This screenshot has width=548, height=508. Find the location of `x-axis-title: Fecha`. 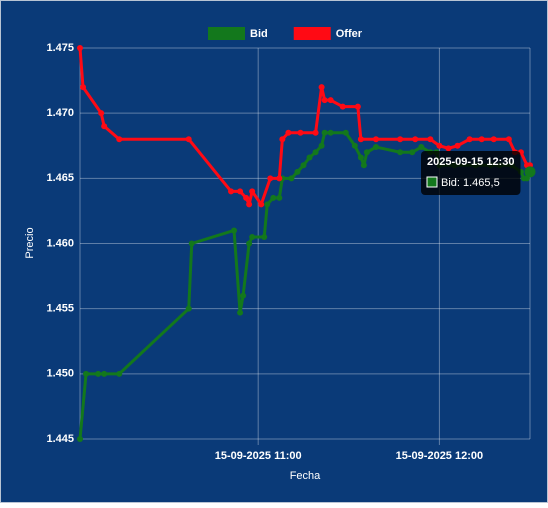

x-axis-title: Fecha is located at coordinates (305, 476).